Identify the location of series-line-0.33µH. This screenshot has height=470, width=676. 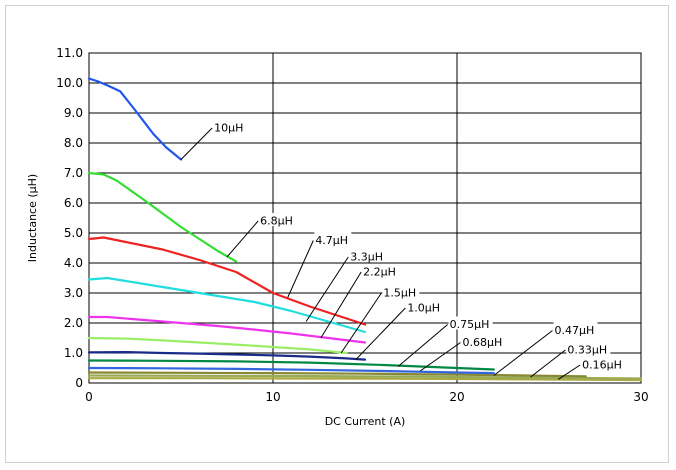
(365, 377).